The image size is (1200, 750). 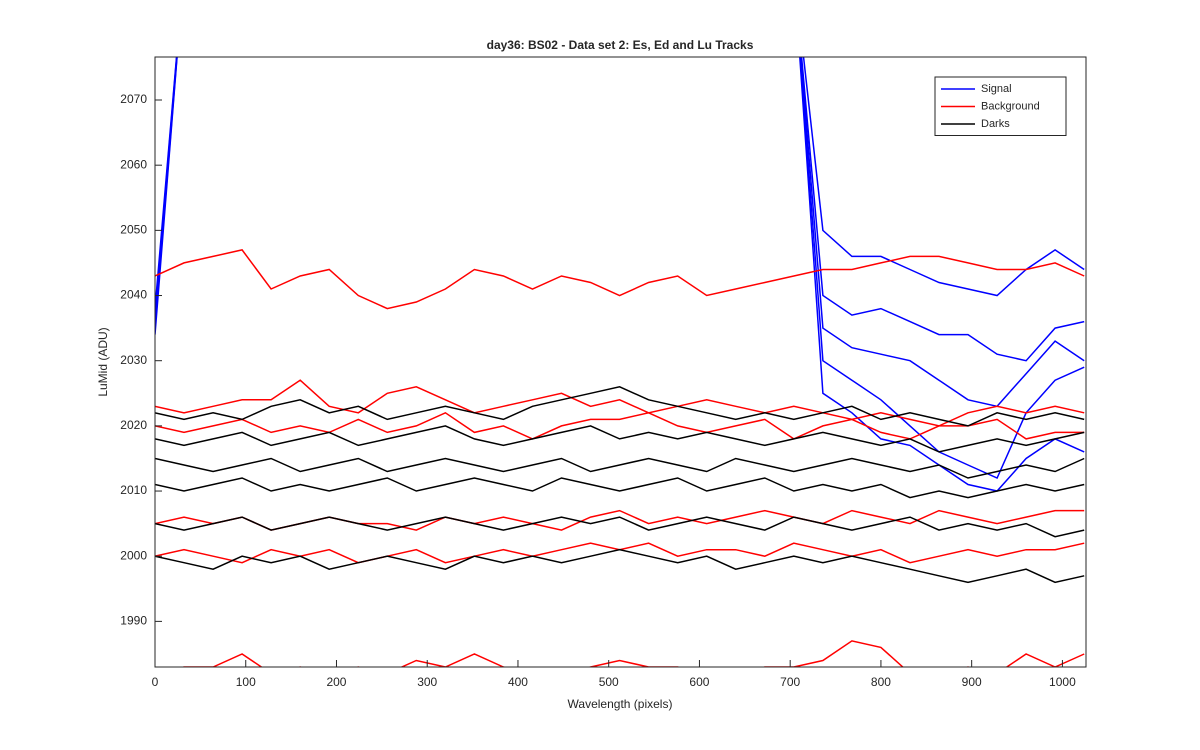 What do you see at coordinates (972, 682) in the screenshot?
I see `x-tick-label: 900` at bounding box center [972, 682].